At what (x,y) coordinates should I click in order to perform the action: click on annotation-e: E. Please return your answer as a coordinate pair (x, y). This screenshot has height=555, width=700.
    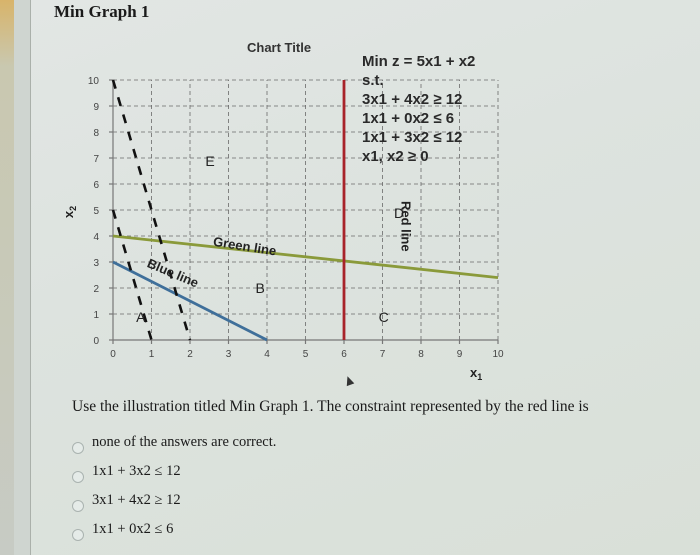
    Looking at the image, I should click on (209, 161).